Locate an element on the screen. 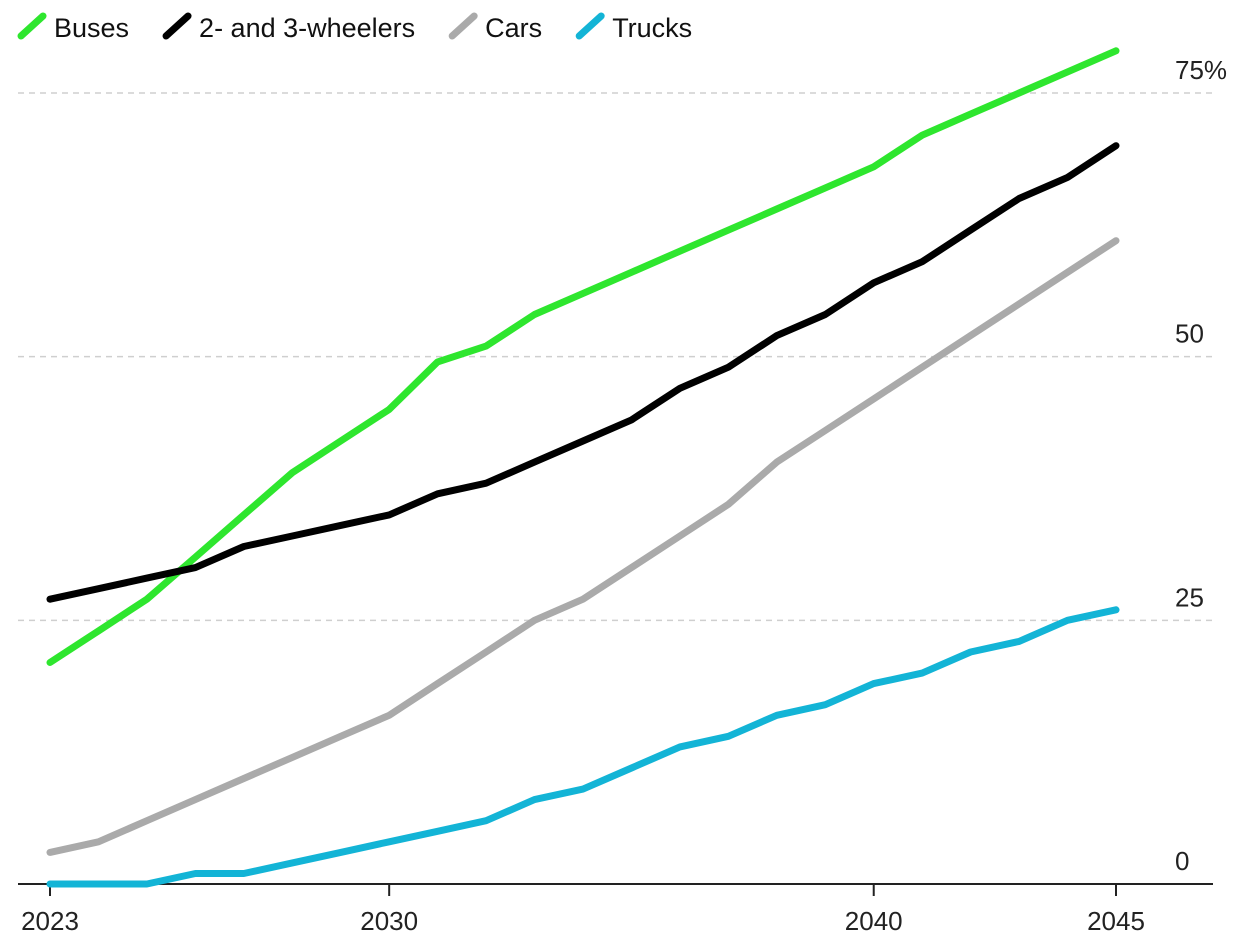 This screenshot has width=1238, height=946. y-tick-label-0: 0 is located at coordinates (1182, 861).